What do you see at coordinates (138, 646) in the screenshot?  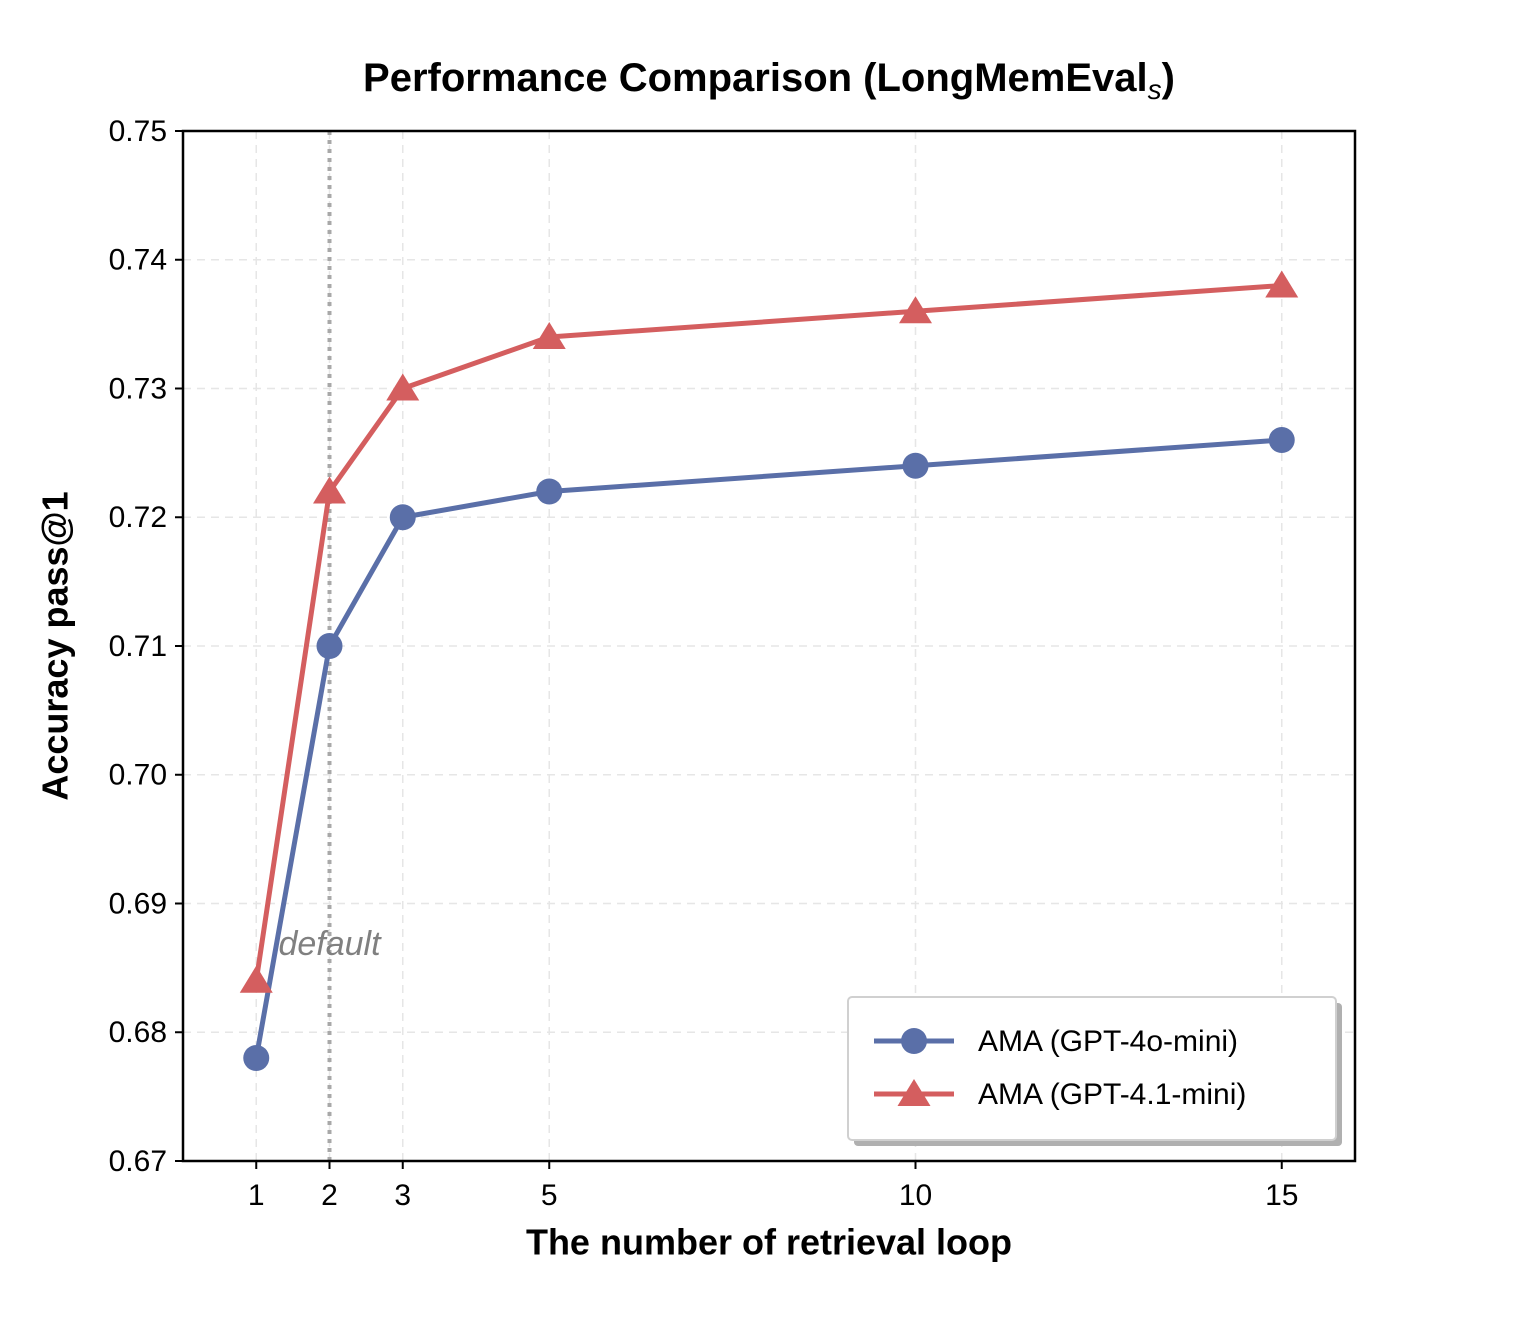 I see `y-tick-label: 0.71` at bounding box center [138, 646].